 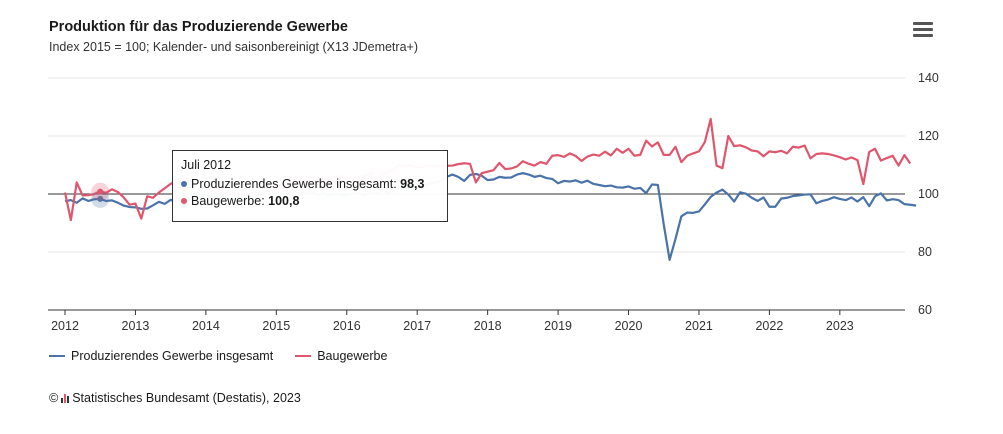 What do you see at coordinates (925, 252) in the screenshot?
I see `y-tick-label-80: 80` at bounding box center [925, 252].